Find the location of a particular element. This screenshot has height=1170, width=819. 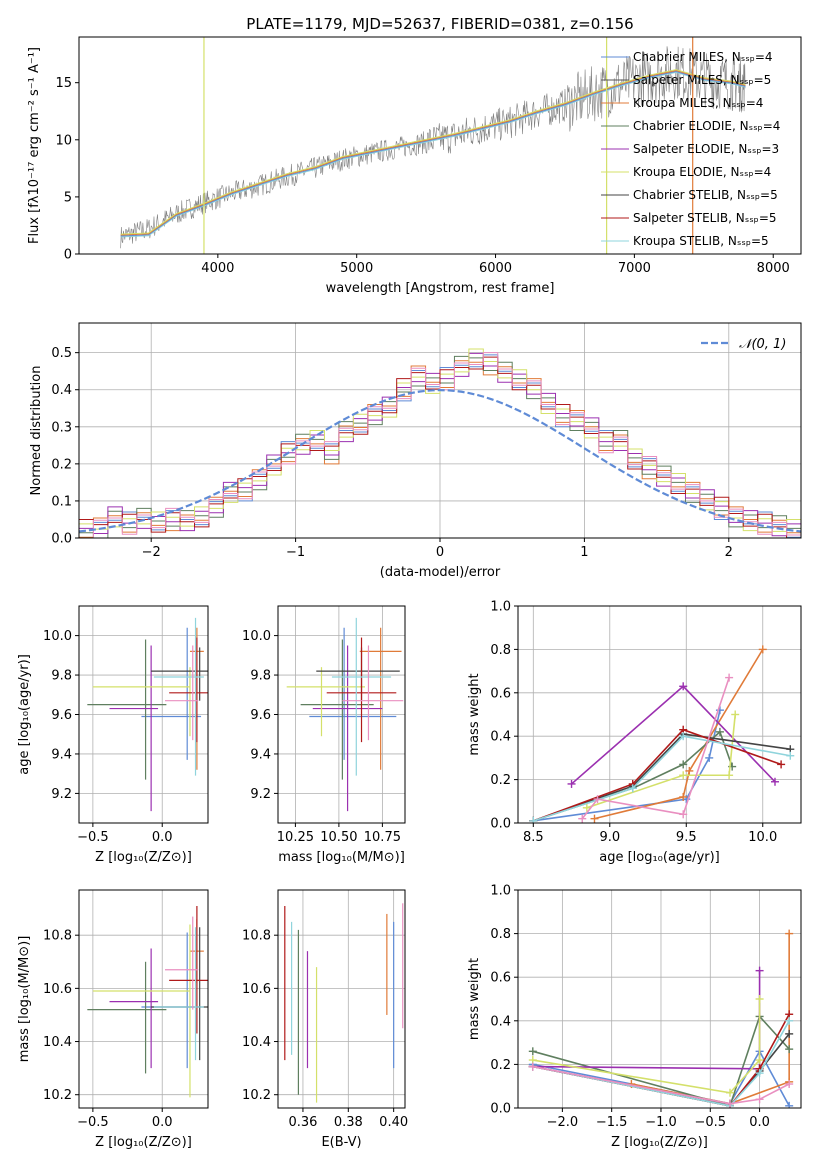

x-tick-label: 4000 is located at coordinates (217, 268).